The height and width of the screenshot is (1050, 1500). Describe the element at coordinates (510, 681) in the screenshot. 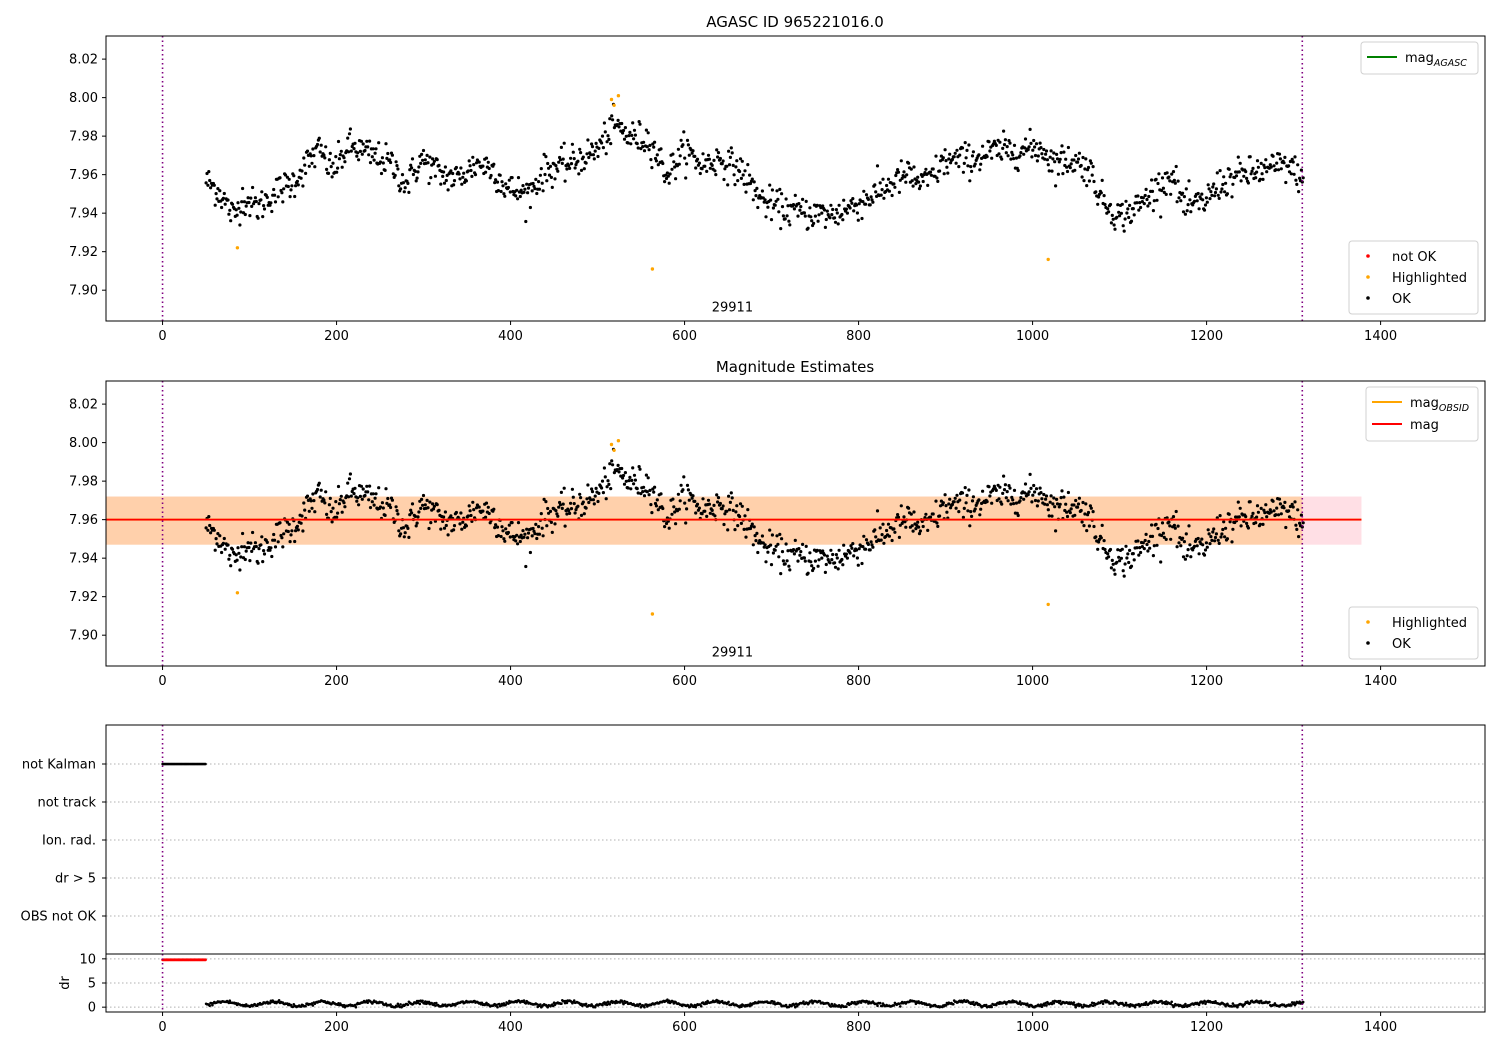

I see `x-tick-label: 400` at that location.